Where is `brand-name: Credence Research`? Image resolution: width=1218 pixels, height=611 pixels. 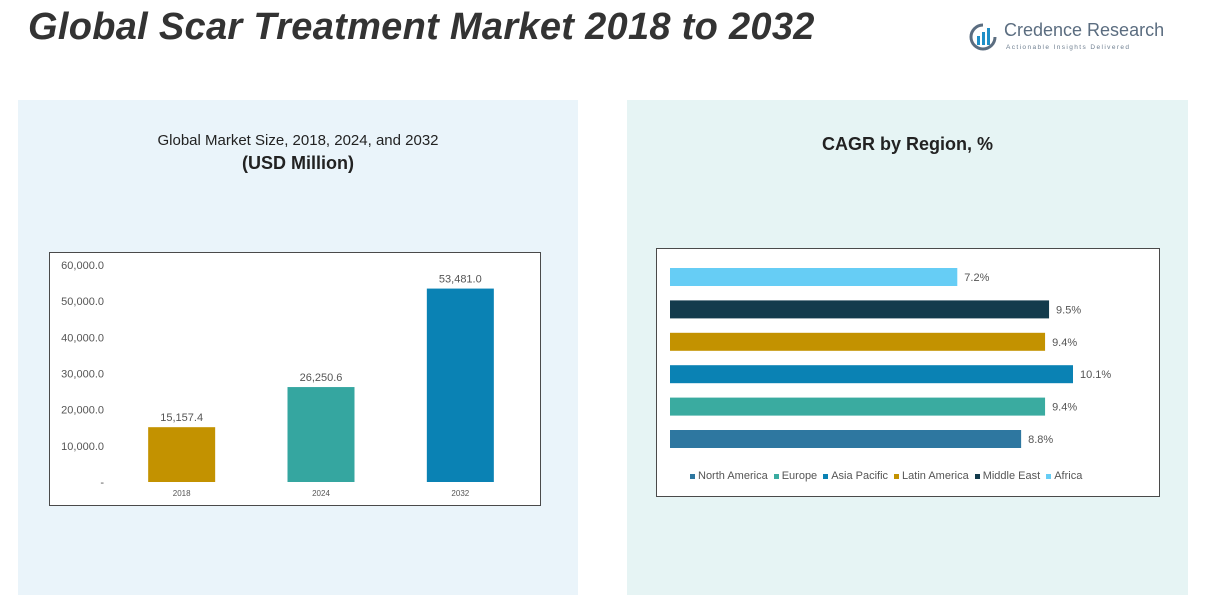 brand-name: Credence Research is located at coordinates (1084, 30).